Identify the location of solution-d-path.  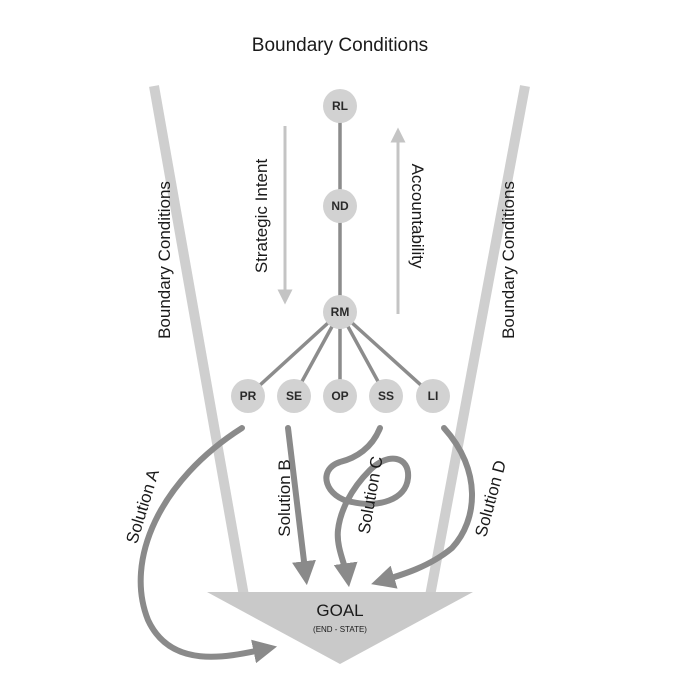
(423, 507).